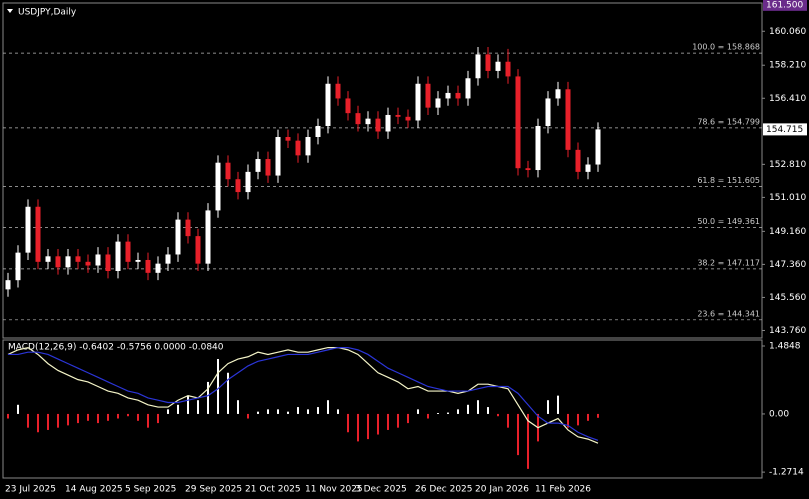  I want to click on y-tick-label: 145.560, so click(787, 298).